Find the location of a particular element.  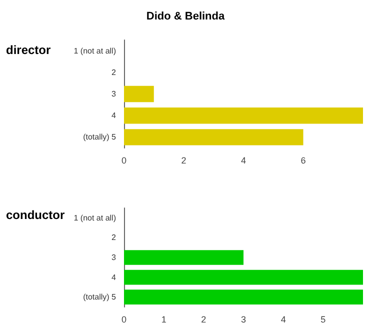

y-axis-title: director is located at coordinates (29, 50).